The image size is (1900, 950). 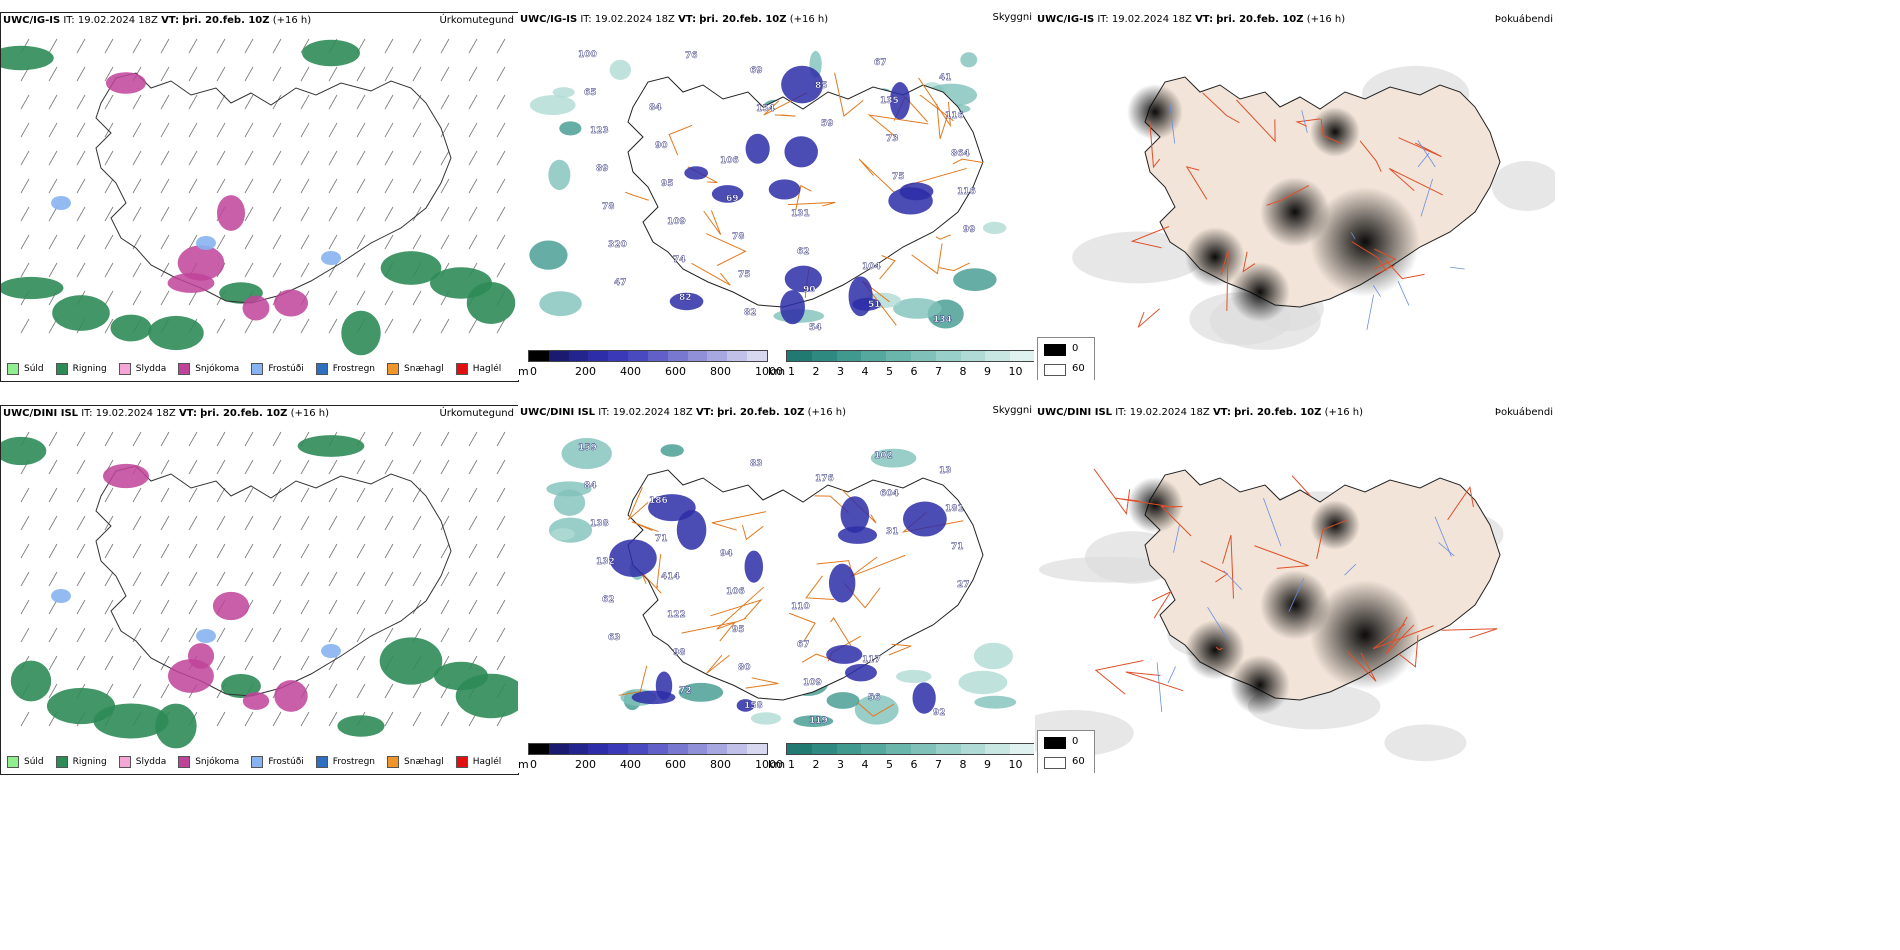 What do you see at coordinates (800, 214) in the screenshot?
I see `cloud-base-label: 131` at bounding box center [800, 214].